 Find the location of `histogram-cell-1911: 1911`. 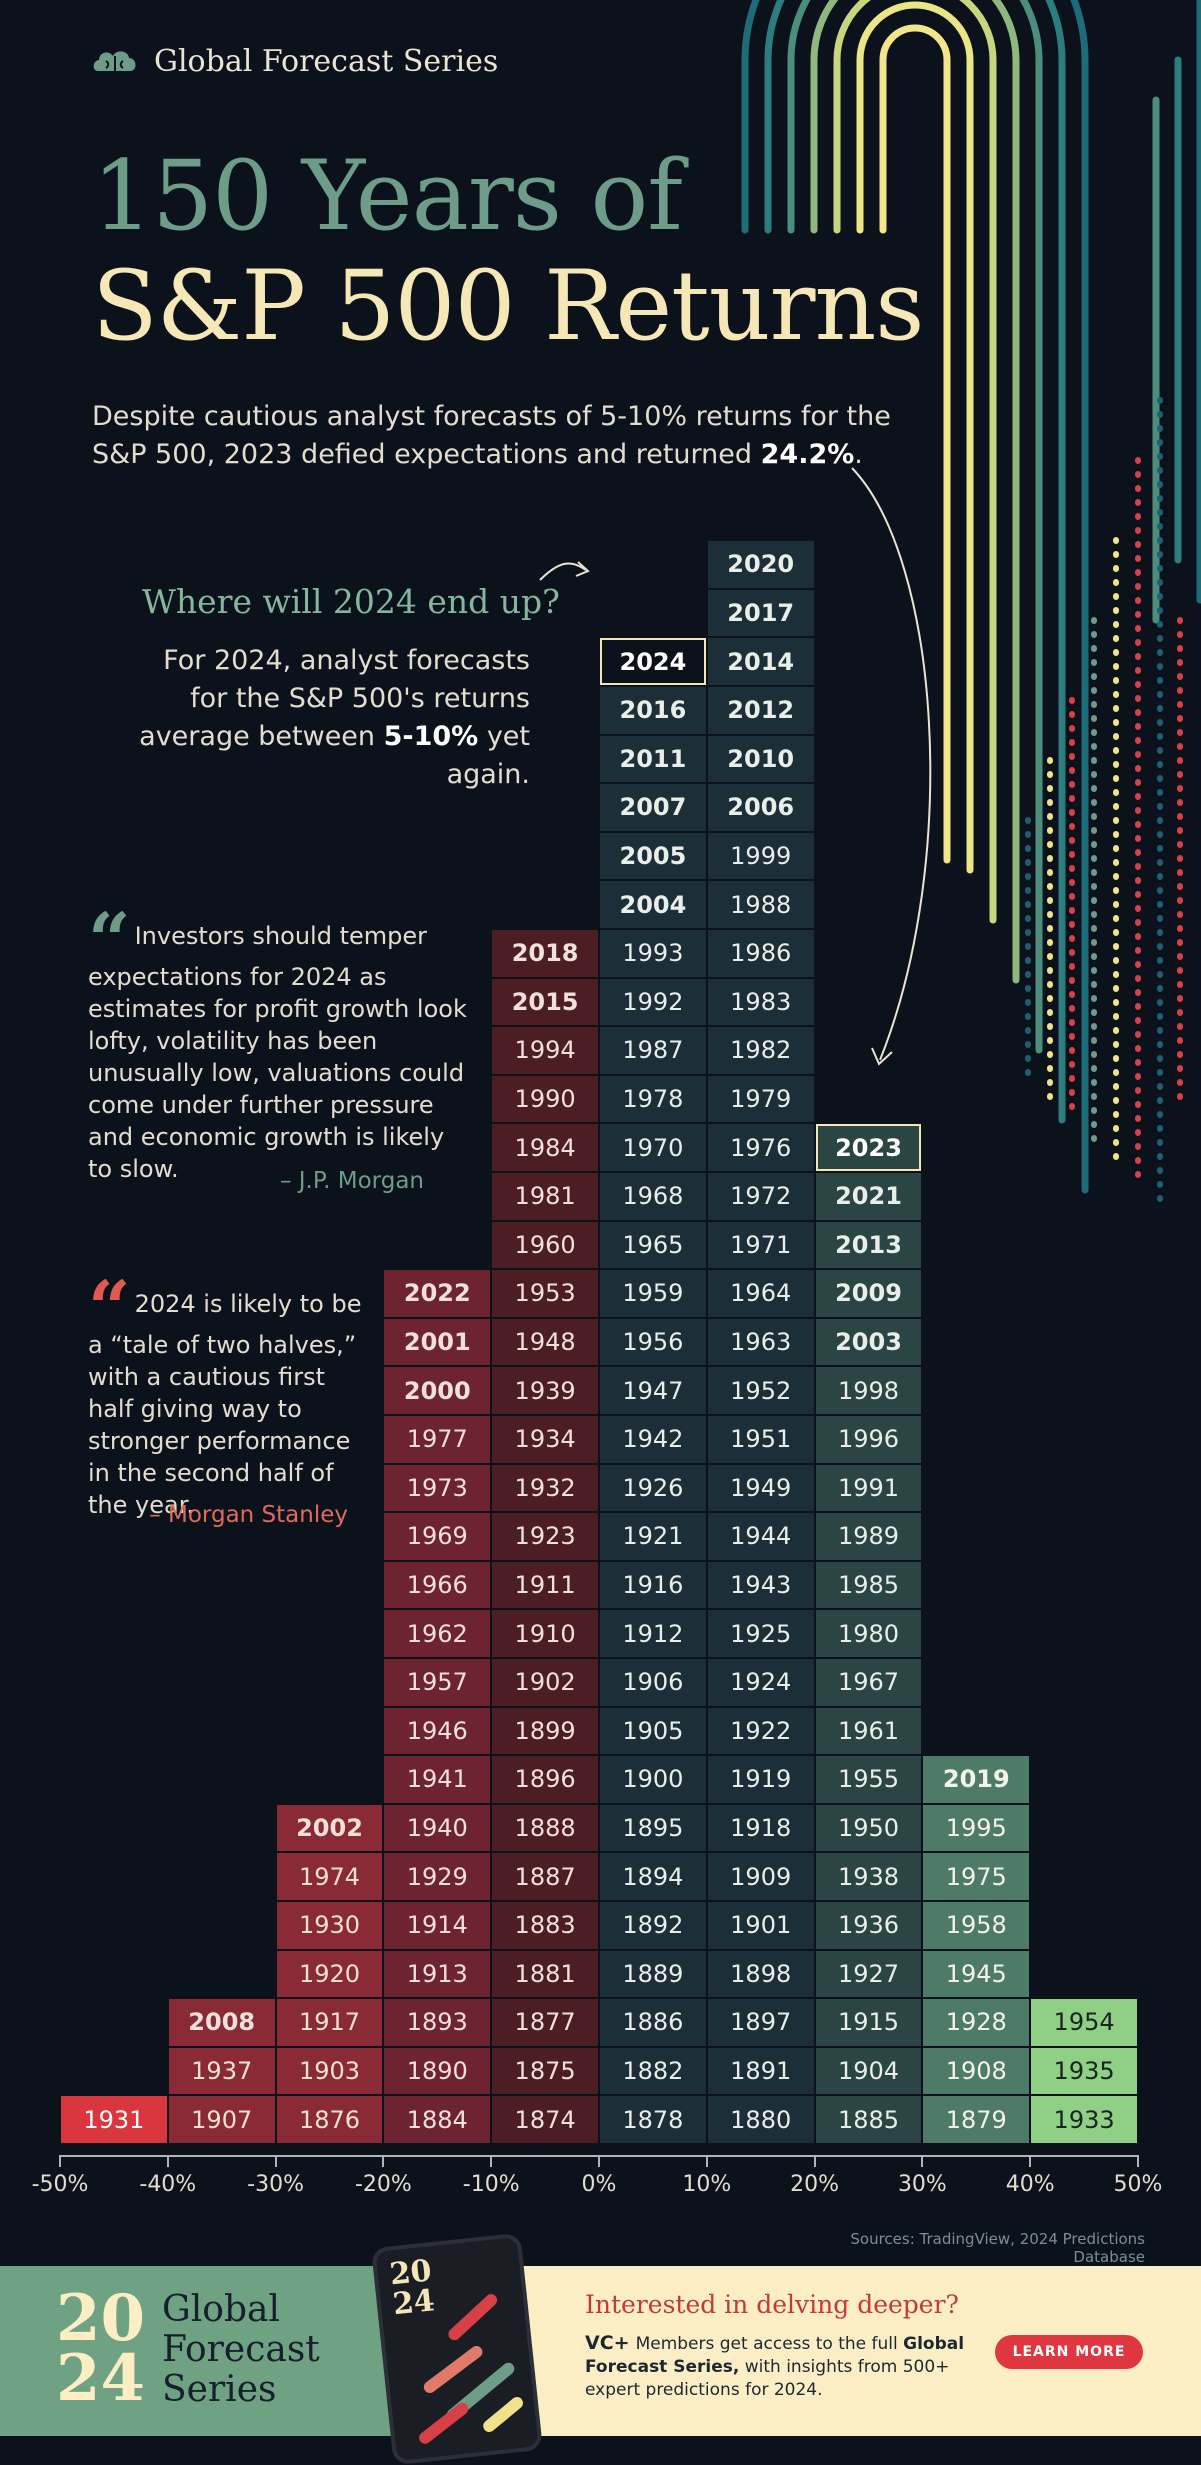

histogram-cell-1911: 1911 is located at coordinates (545, 1585).